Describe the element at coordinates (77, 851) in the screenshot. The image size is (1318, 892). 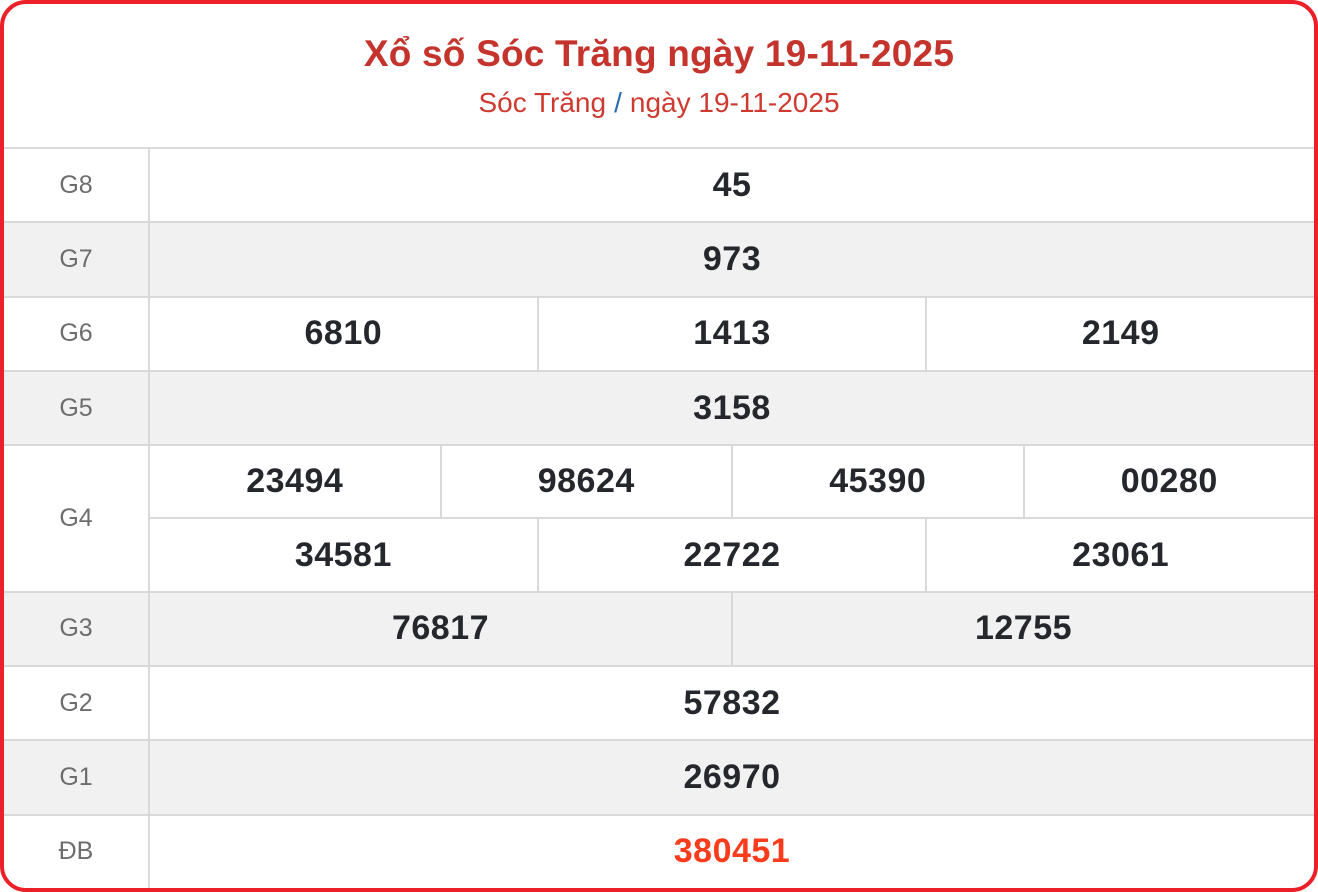
I see `prize-label-db: ĐB` at that location.